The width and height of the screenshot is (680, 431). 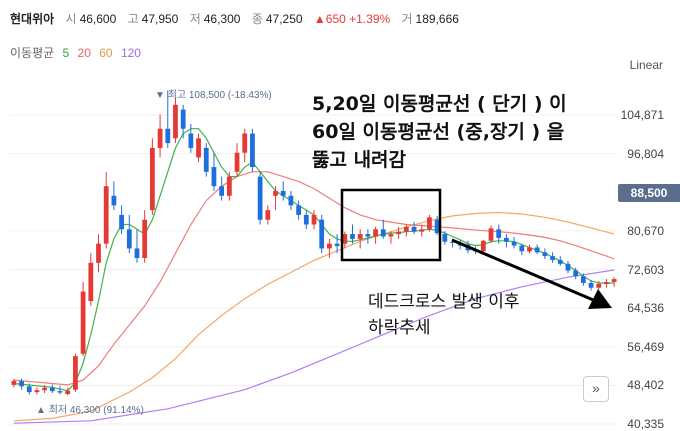 I want to click on ma120-legend: 120, so click(x=130, y=53).